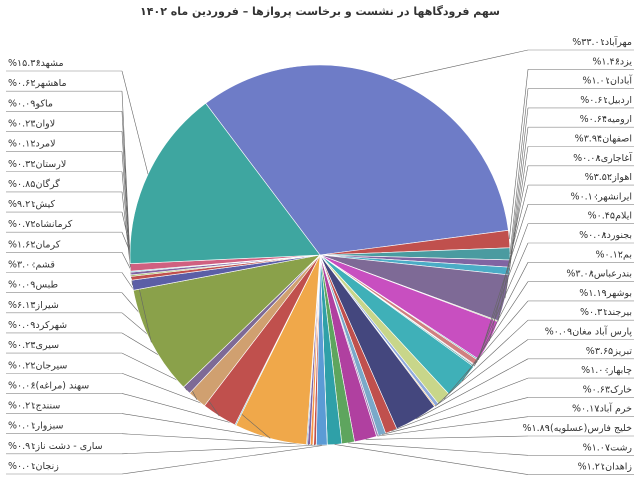 This screenshot has height=477, width=640. Describe the element at coordinates (593, 99) in the screenshot. I see `value-label: ۰.۶۱%` at that location.